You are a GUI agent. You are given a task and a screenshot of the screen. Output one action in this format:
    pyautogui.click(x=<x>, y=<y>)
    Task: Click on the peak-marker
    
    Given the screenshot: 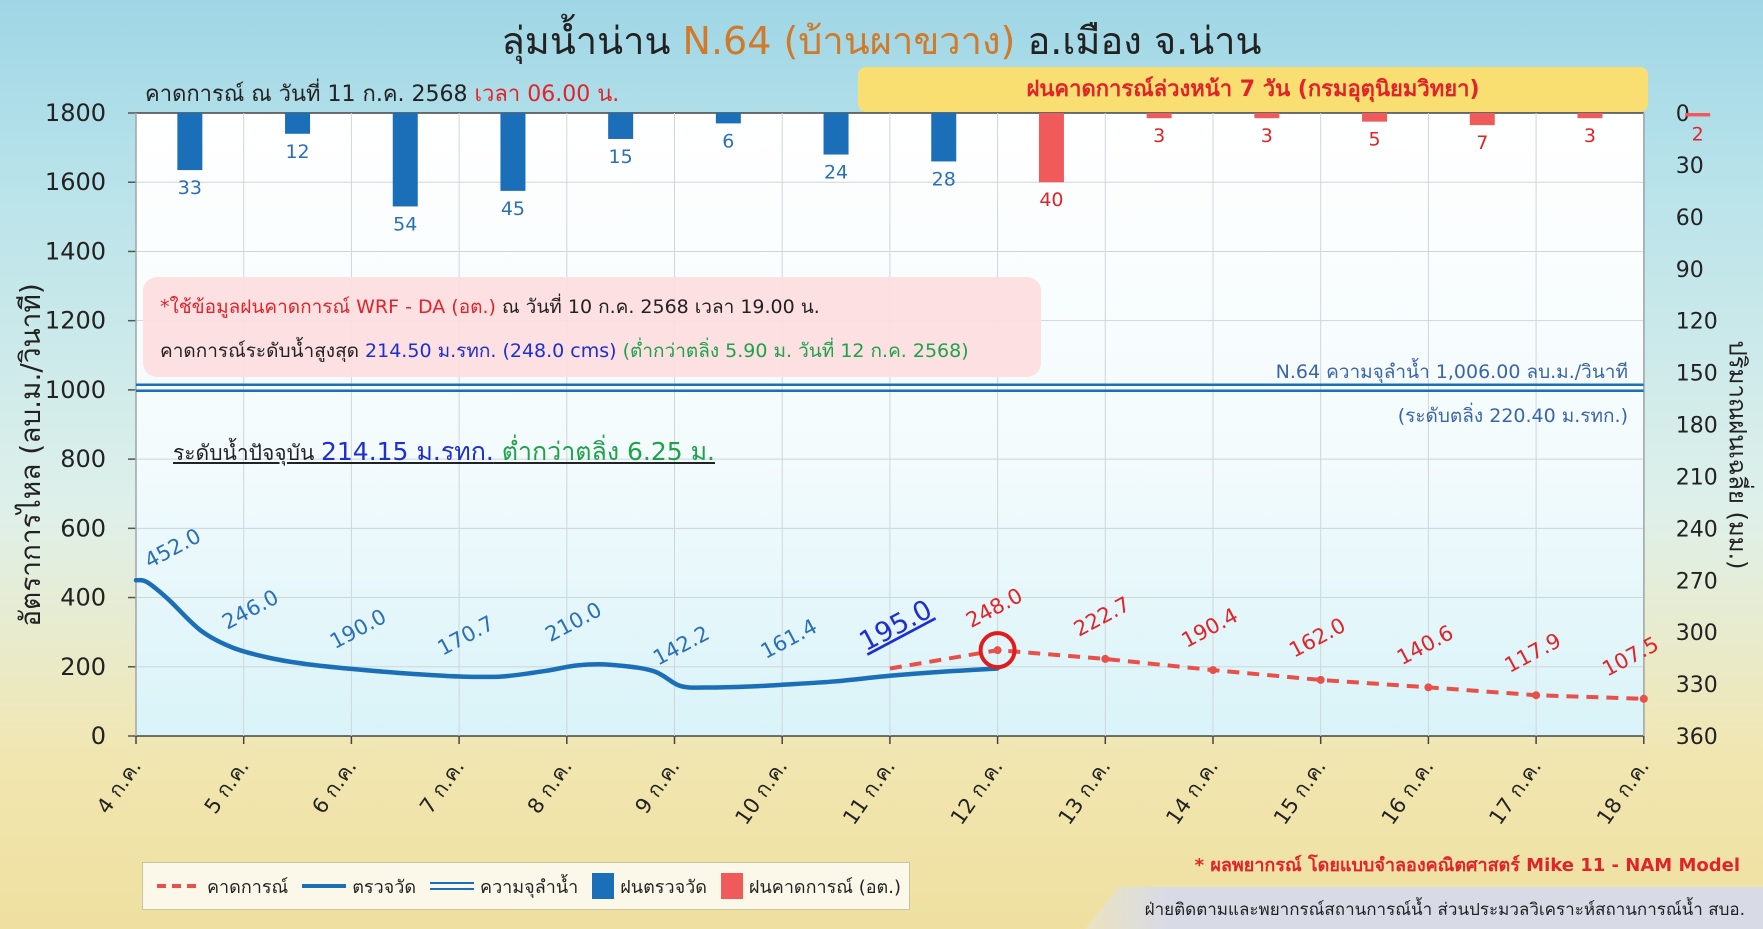 What is the action you would take?
    pyautogui.click(x=997, y=650)
    